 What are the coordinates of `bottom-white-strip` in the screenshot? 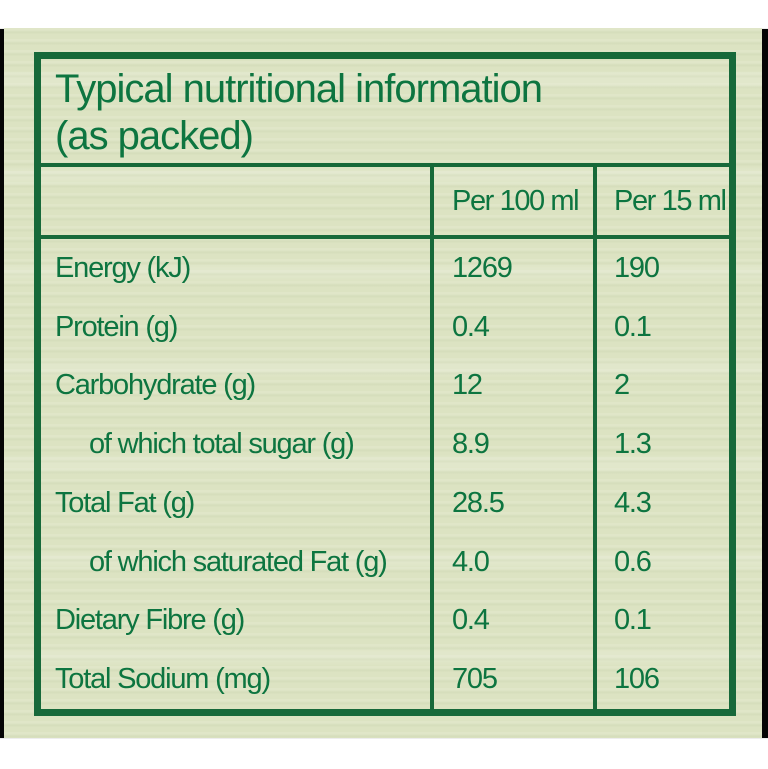 It's located at (384, 753).